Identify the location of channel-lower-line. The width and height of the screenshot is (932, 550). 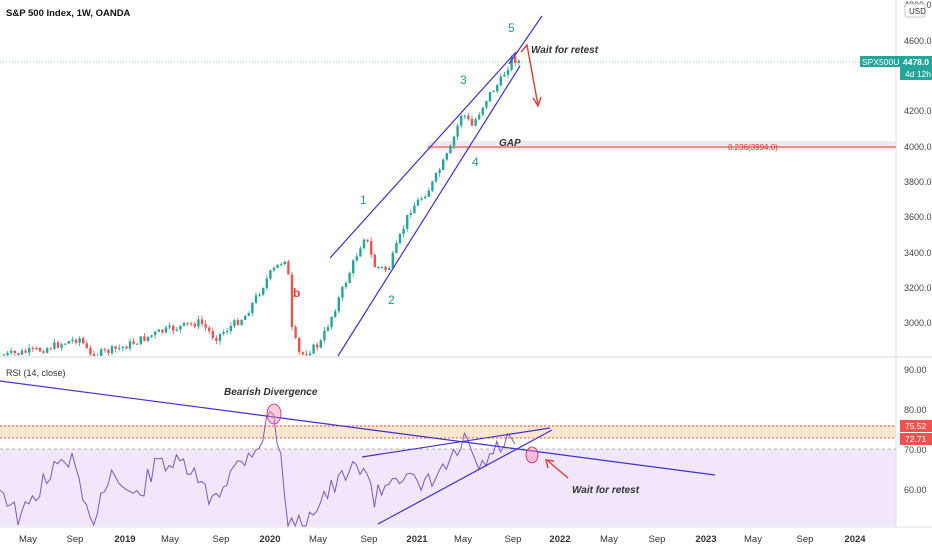
(429, 211).